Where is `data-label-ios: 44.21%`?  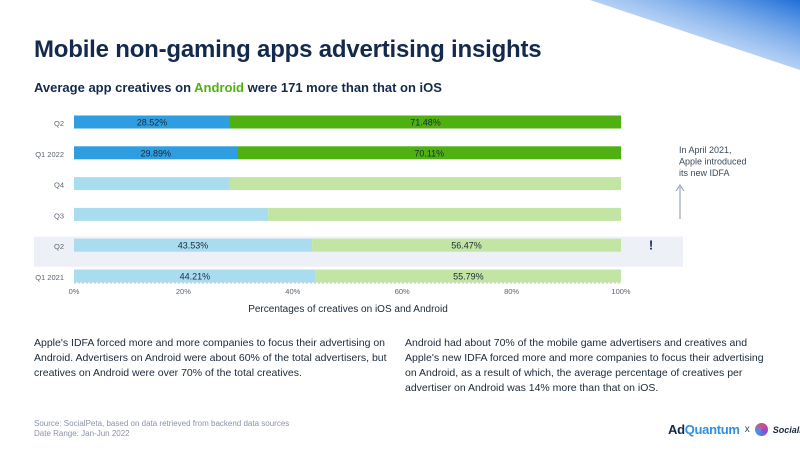 data-label-ios: 44.21% is located at coordinates (195, 277).